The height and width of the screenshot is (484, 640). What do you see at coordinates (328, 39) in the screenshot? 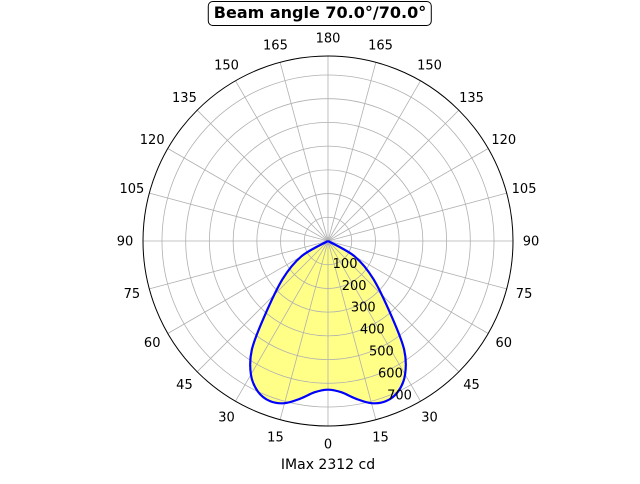
I see `angle-tick-label: 180` at bounding box center [328, 39].